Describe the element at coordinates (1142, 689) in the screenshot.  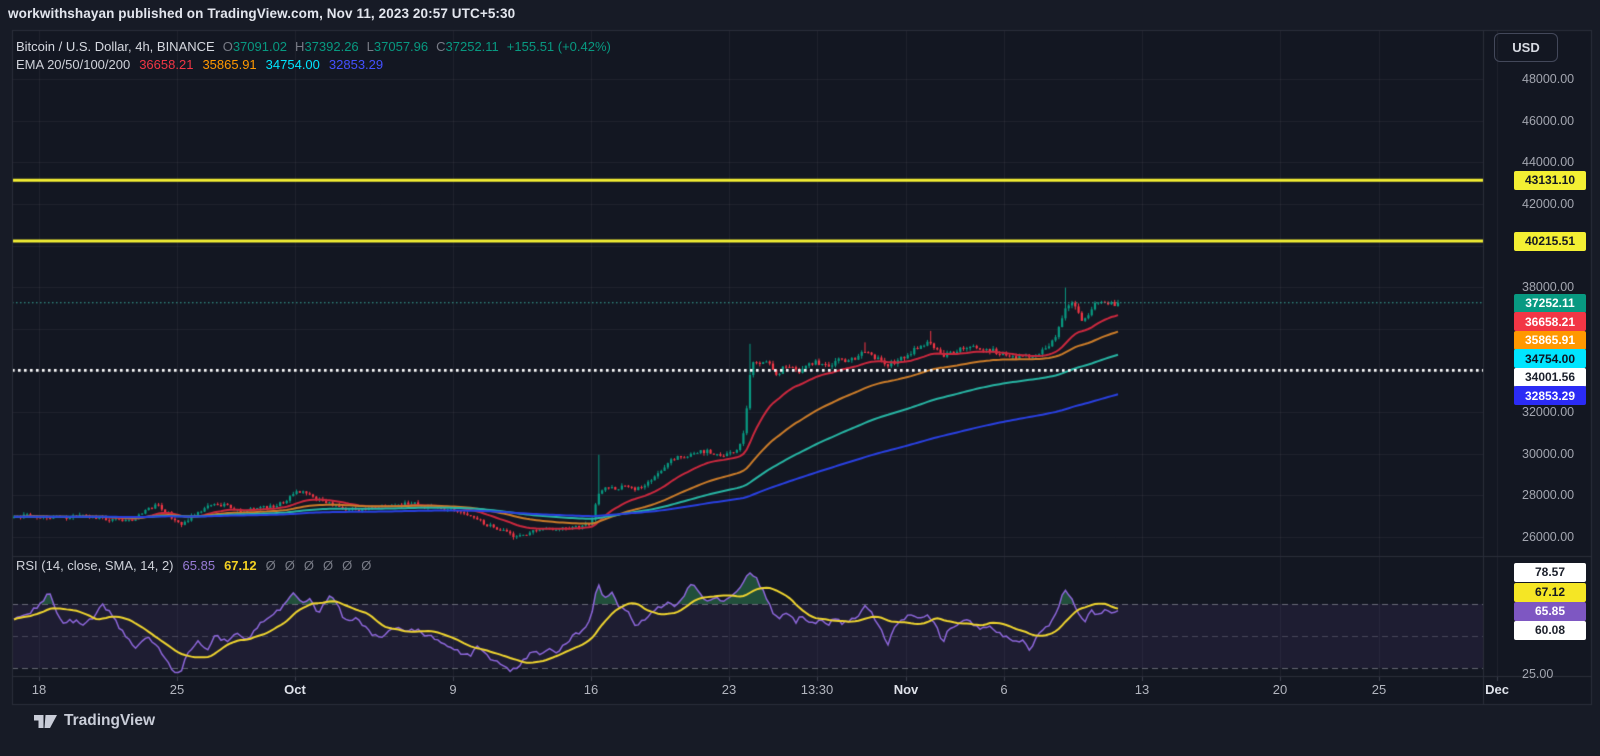
I see `time-label: 13` at that location.